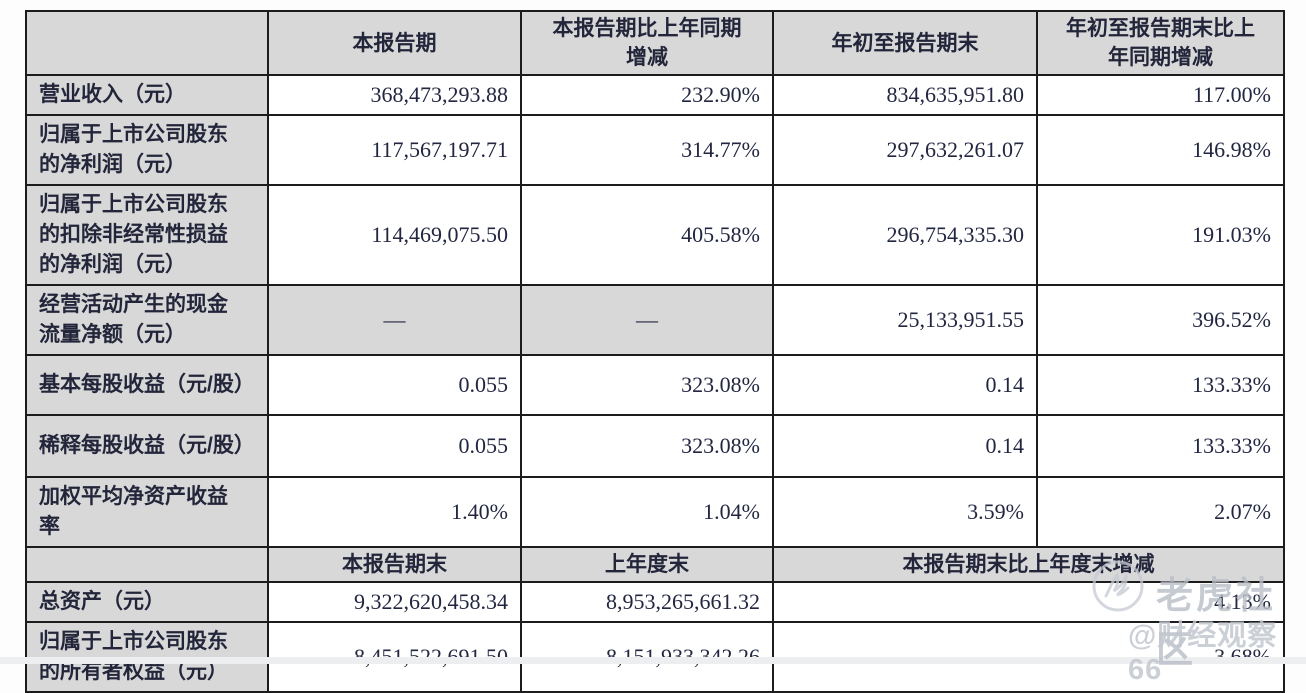 Image resolution: width=1306 pixels, height=693 pixels. I want to click on row-label: 加权平均净资产收益率, so click(147, 512).